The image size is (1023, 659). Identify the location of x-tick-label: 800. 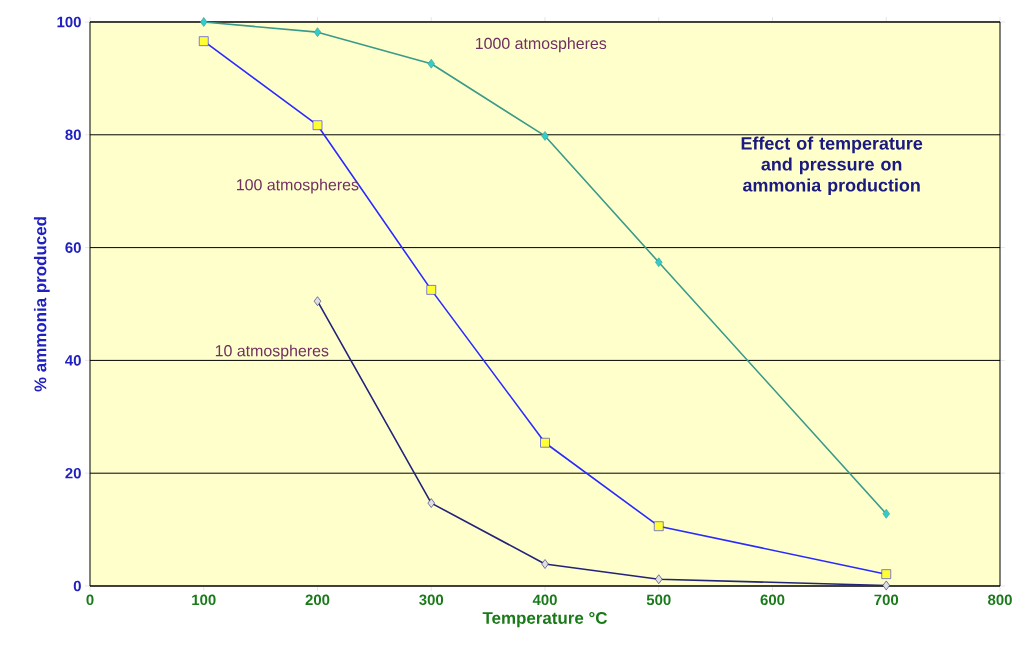
(1000, 600).